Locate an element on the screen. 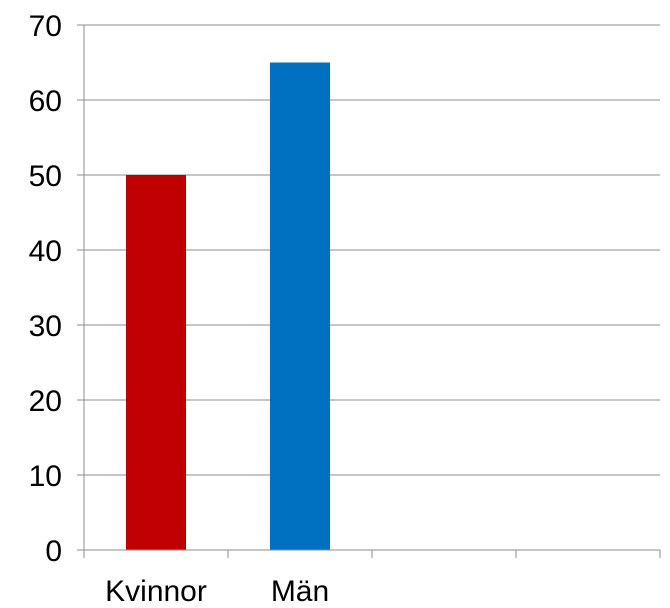 This screenshot has width=670, height=608. y-tick-label: 10 is located at coordinates (45, 476).